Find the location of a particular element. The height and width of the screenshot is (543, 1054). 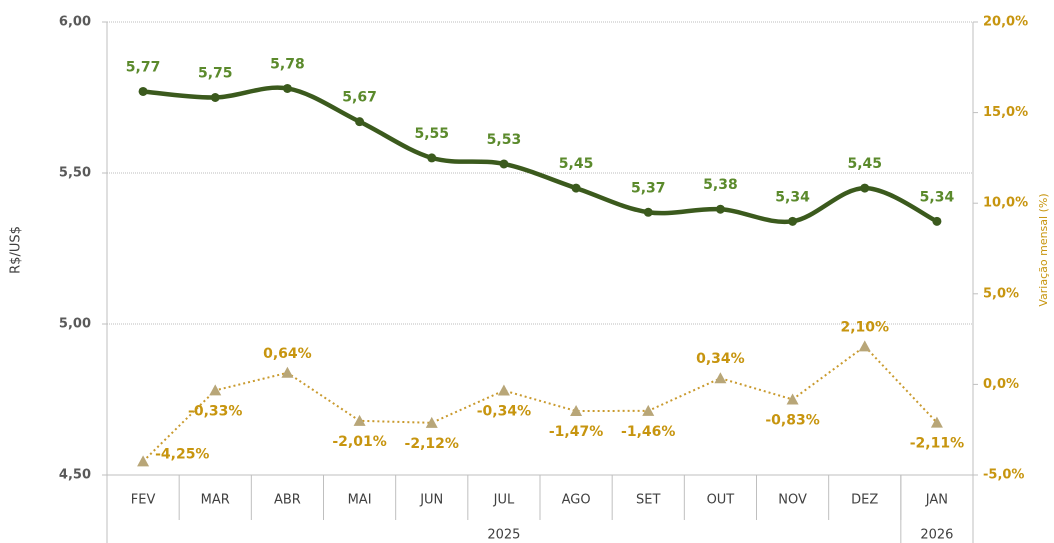

x-tick-label: MAI is located at coordinates (360, 500).